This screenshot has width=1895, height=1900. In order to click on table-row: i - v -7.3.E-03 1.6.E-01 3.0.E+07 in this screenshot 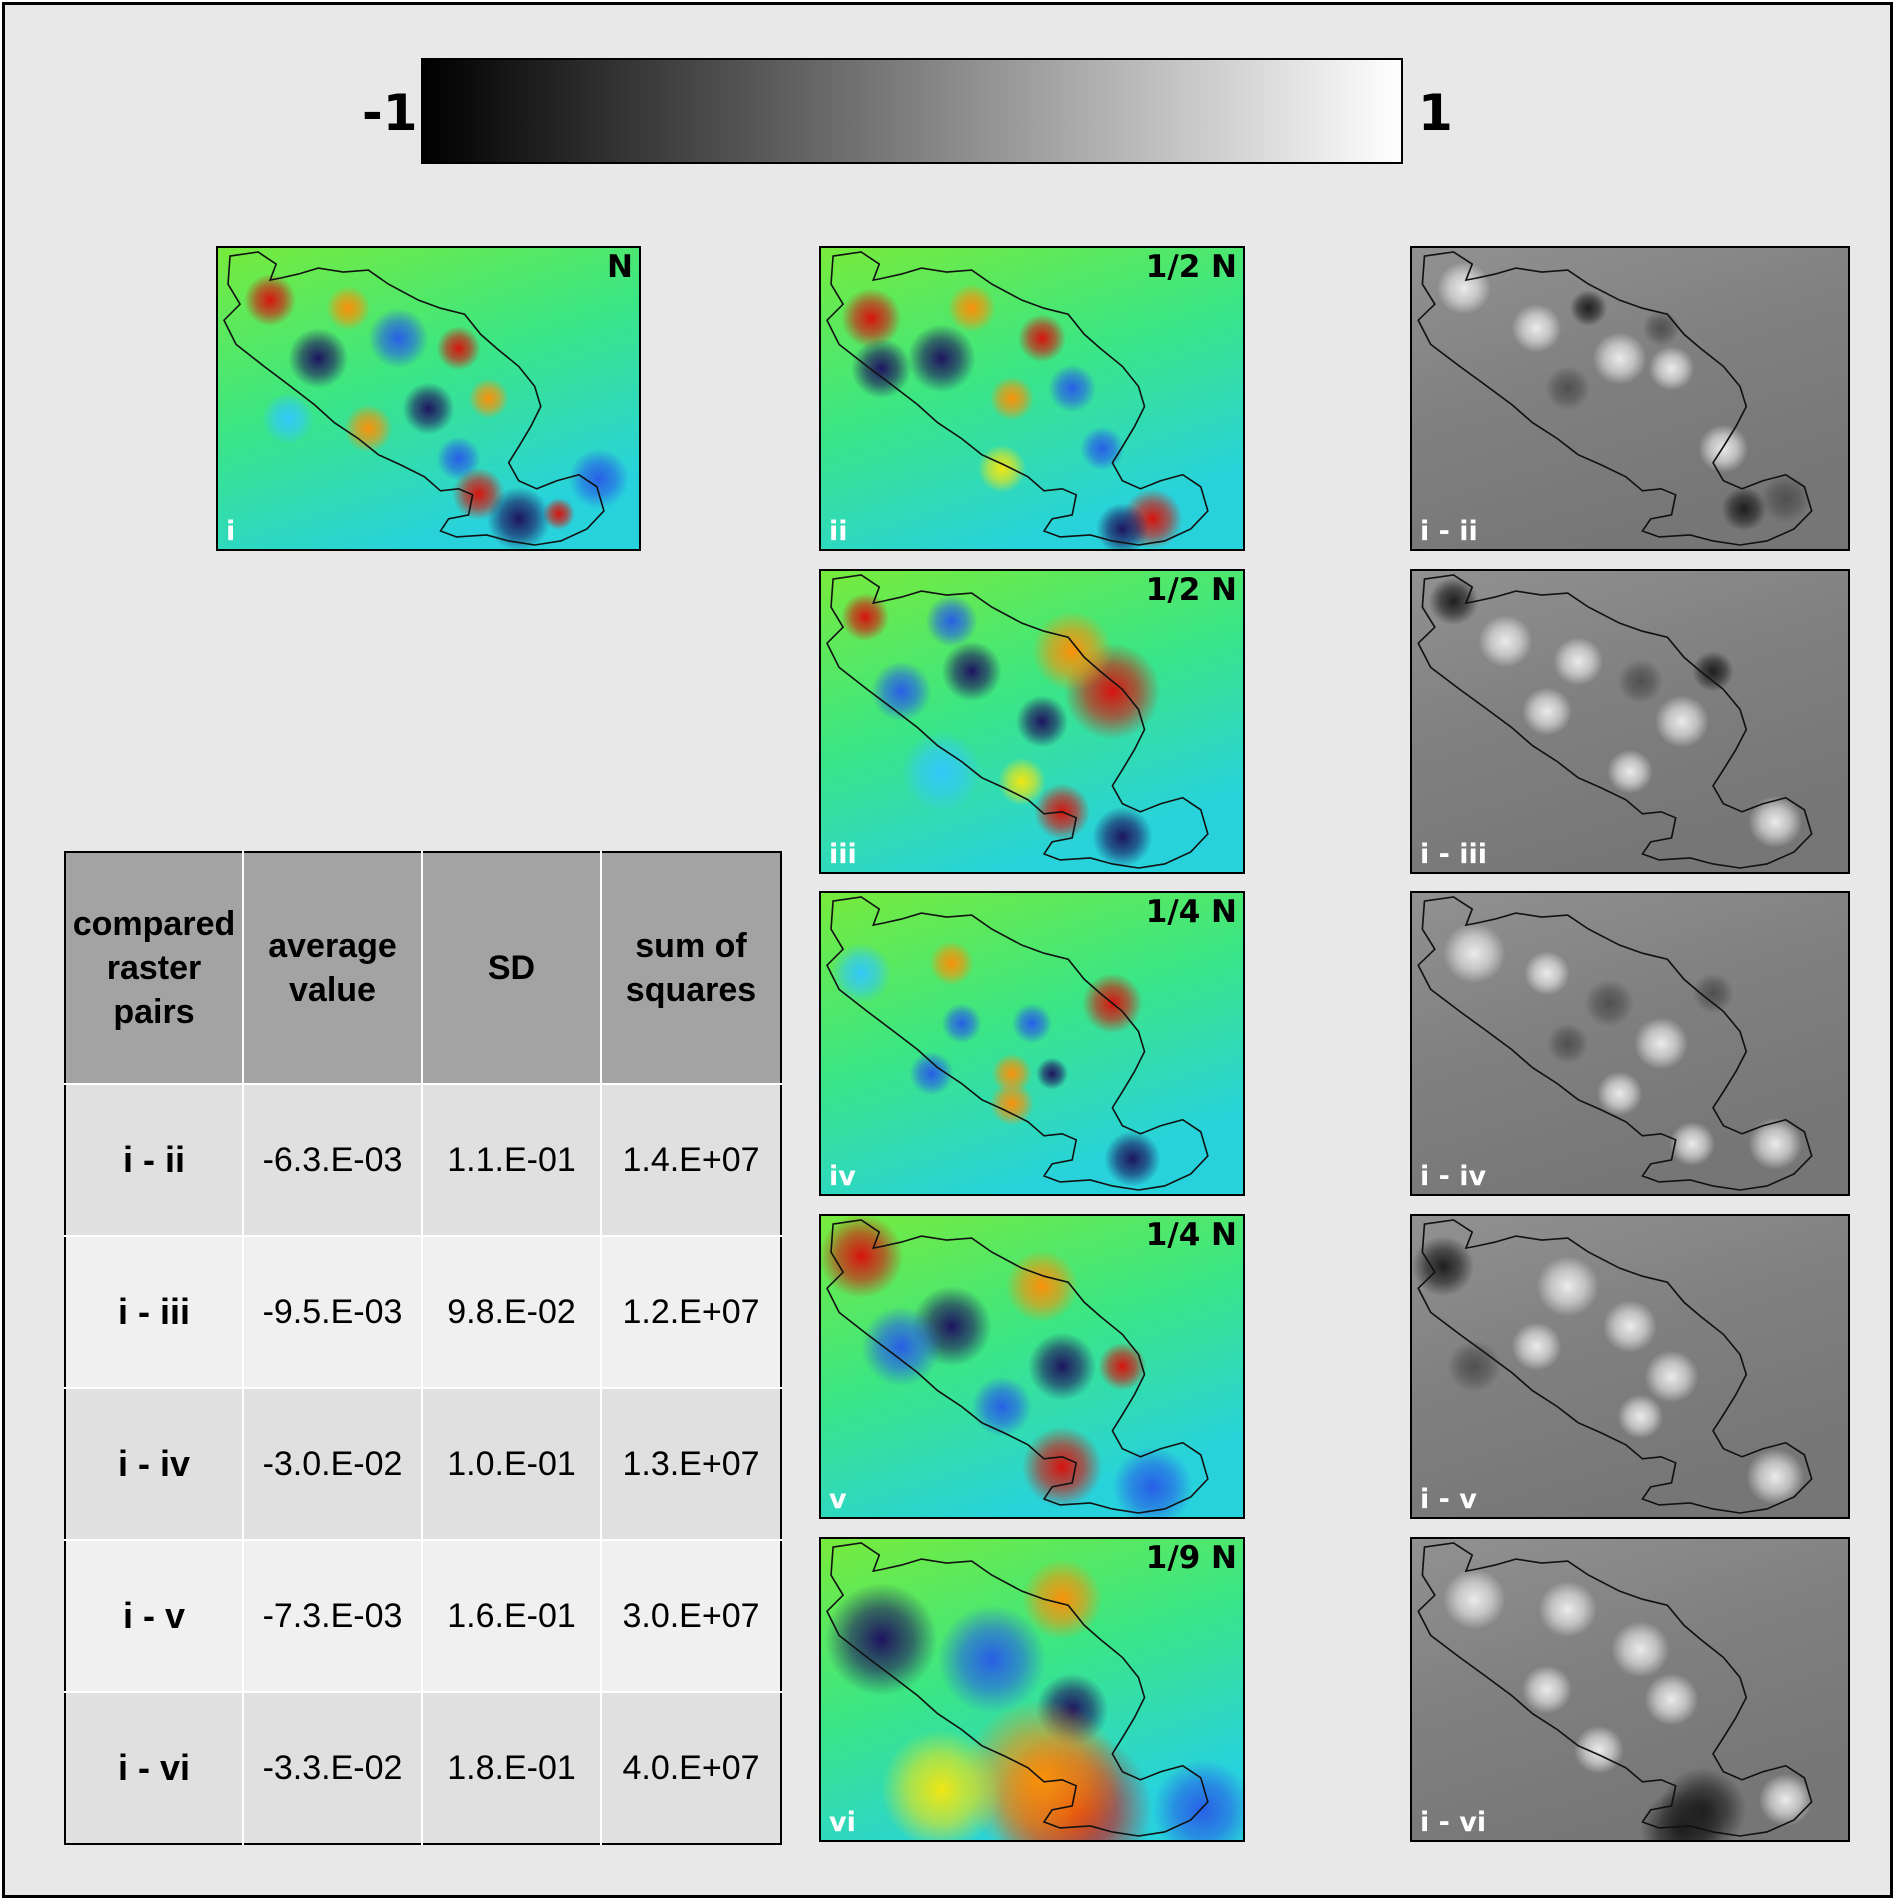, I will do `click(423, 1616)`.